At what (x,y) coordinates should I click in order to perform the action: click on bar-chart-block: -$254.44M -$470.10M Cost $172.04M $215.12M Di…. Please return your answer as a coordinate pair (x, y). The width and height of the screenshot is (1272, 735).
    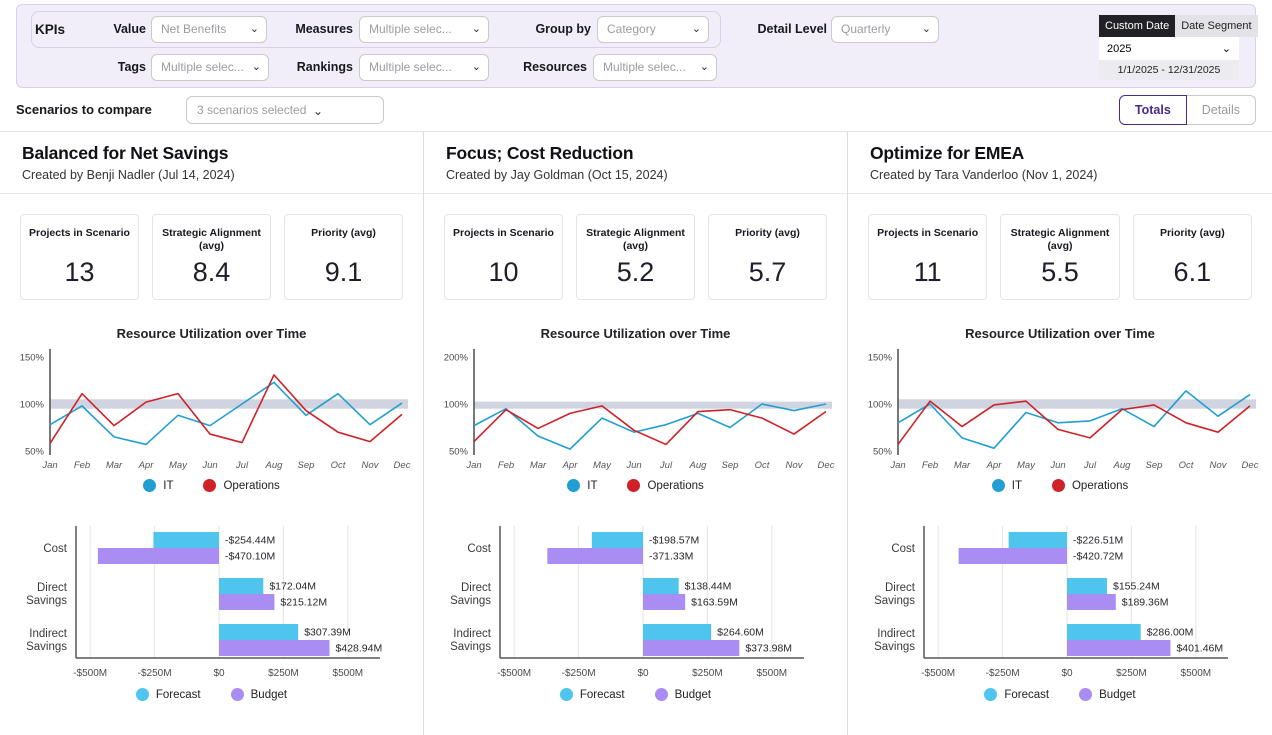
    Looking at the image, I should click on (211, 611).